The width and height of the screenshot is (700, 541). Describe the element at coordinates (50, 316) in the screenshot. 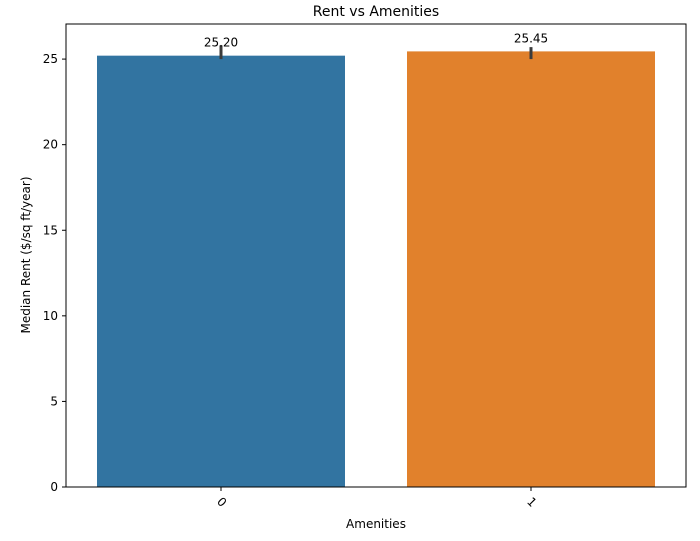

I see `y-tick-label-10: 10` at that location.